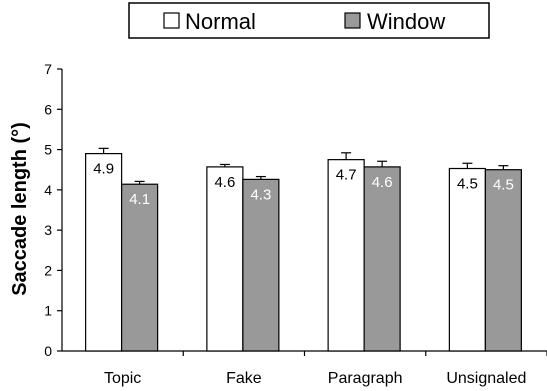 This screenshot has width=547, height=391. Describe the element at coordinates (171, 20) in the screenshot. I see `legend-swatch-normal` at that location.